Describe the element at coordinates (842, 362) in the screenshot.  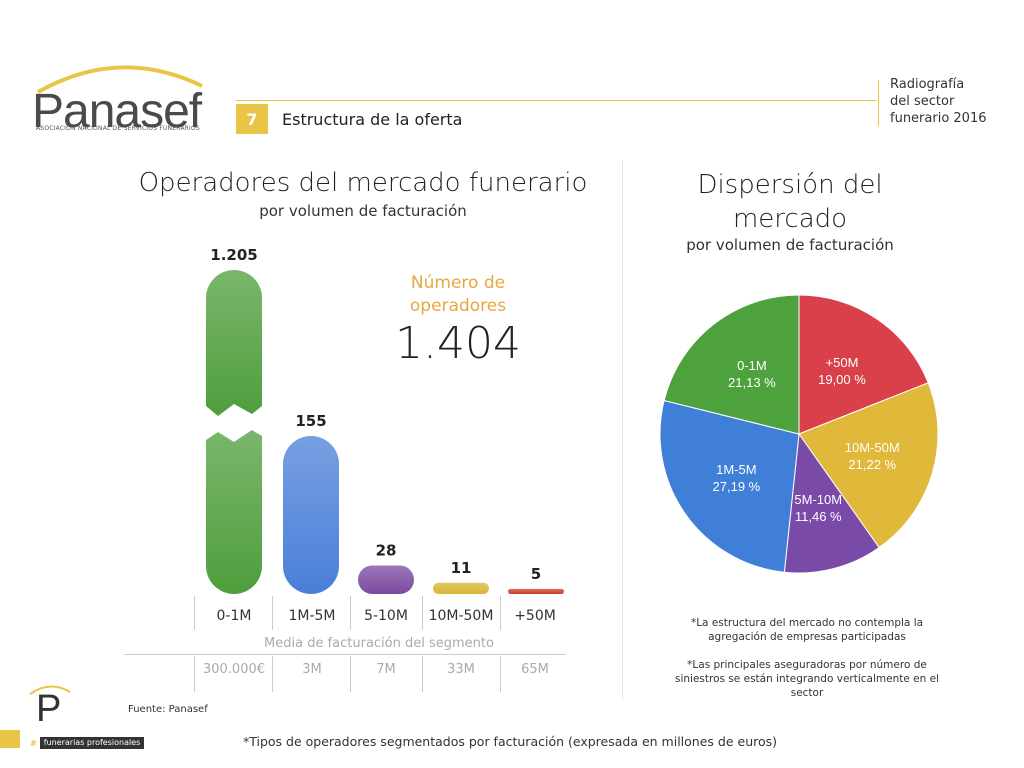
I see `pie-slice-label: +50M` at that location.